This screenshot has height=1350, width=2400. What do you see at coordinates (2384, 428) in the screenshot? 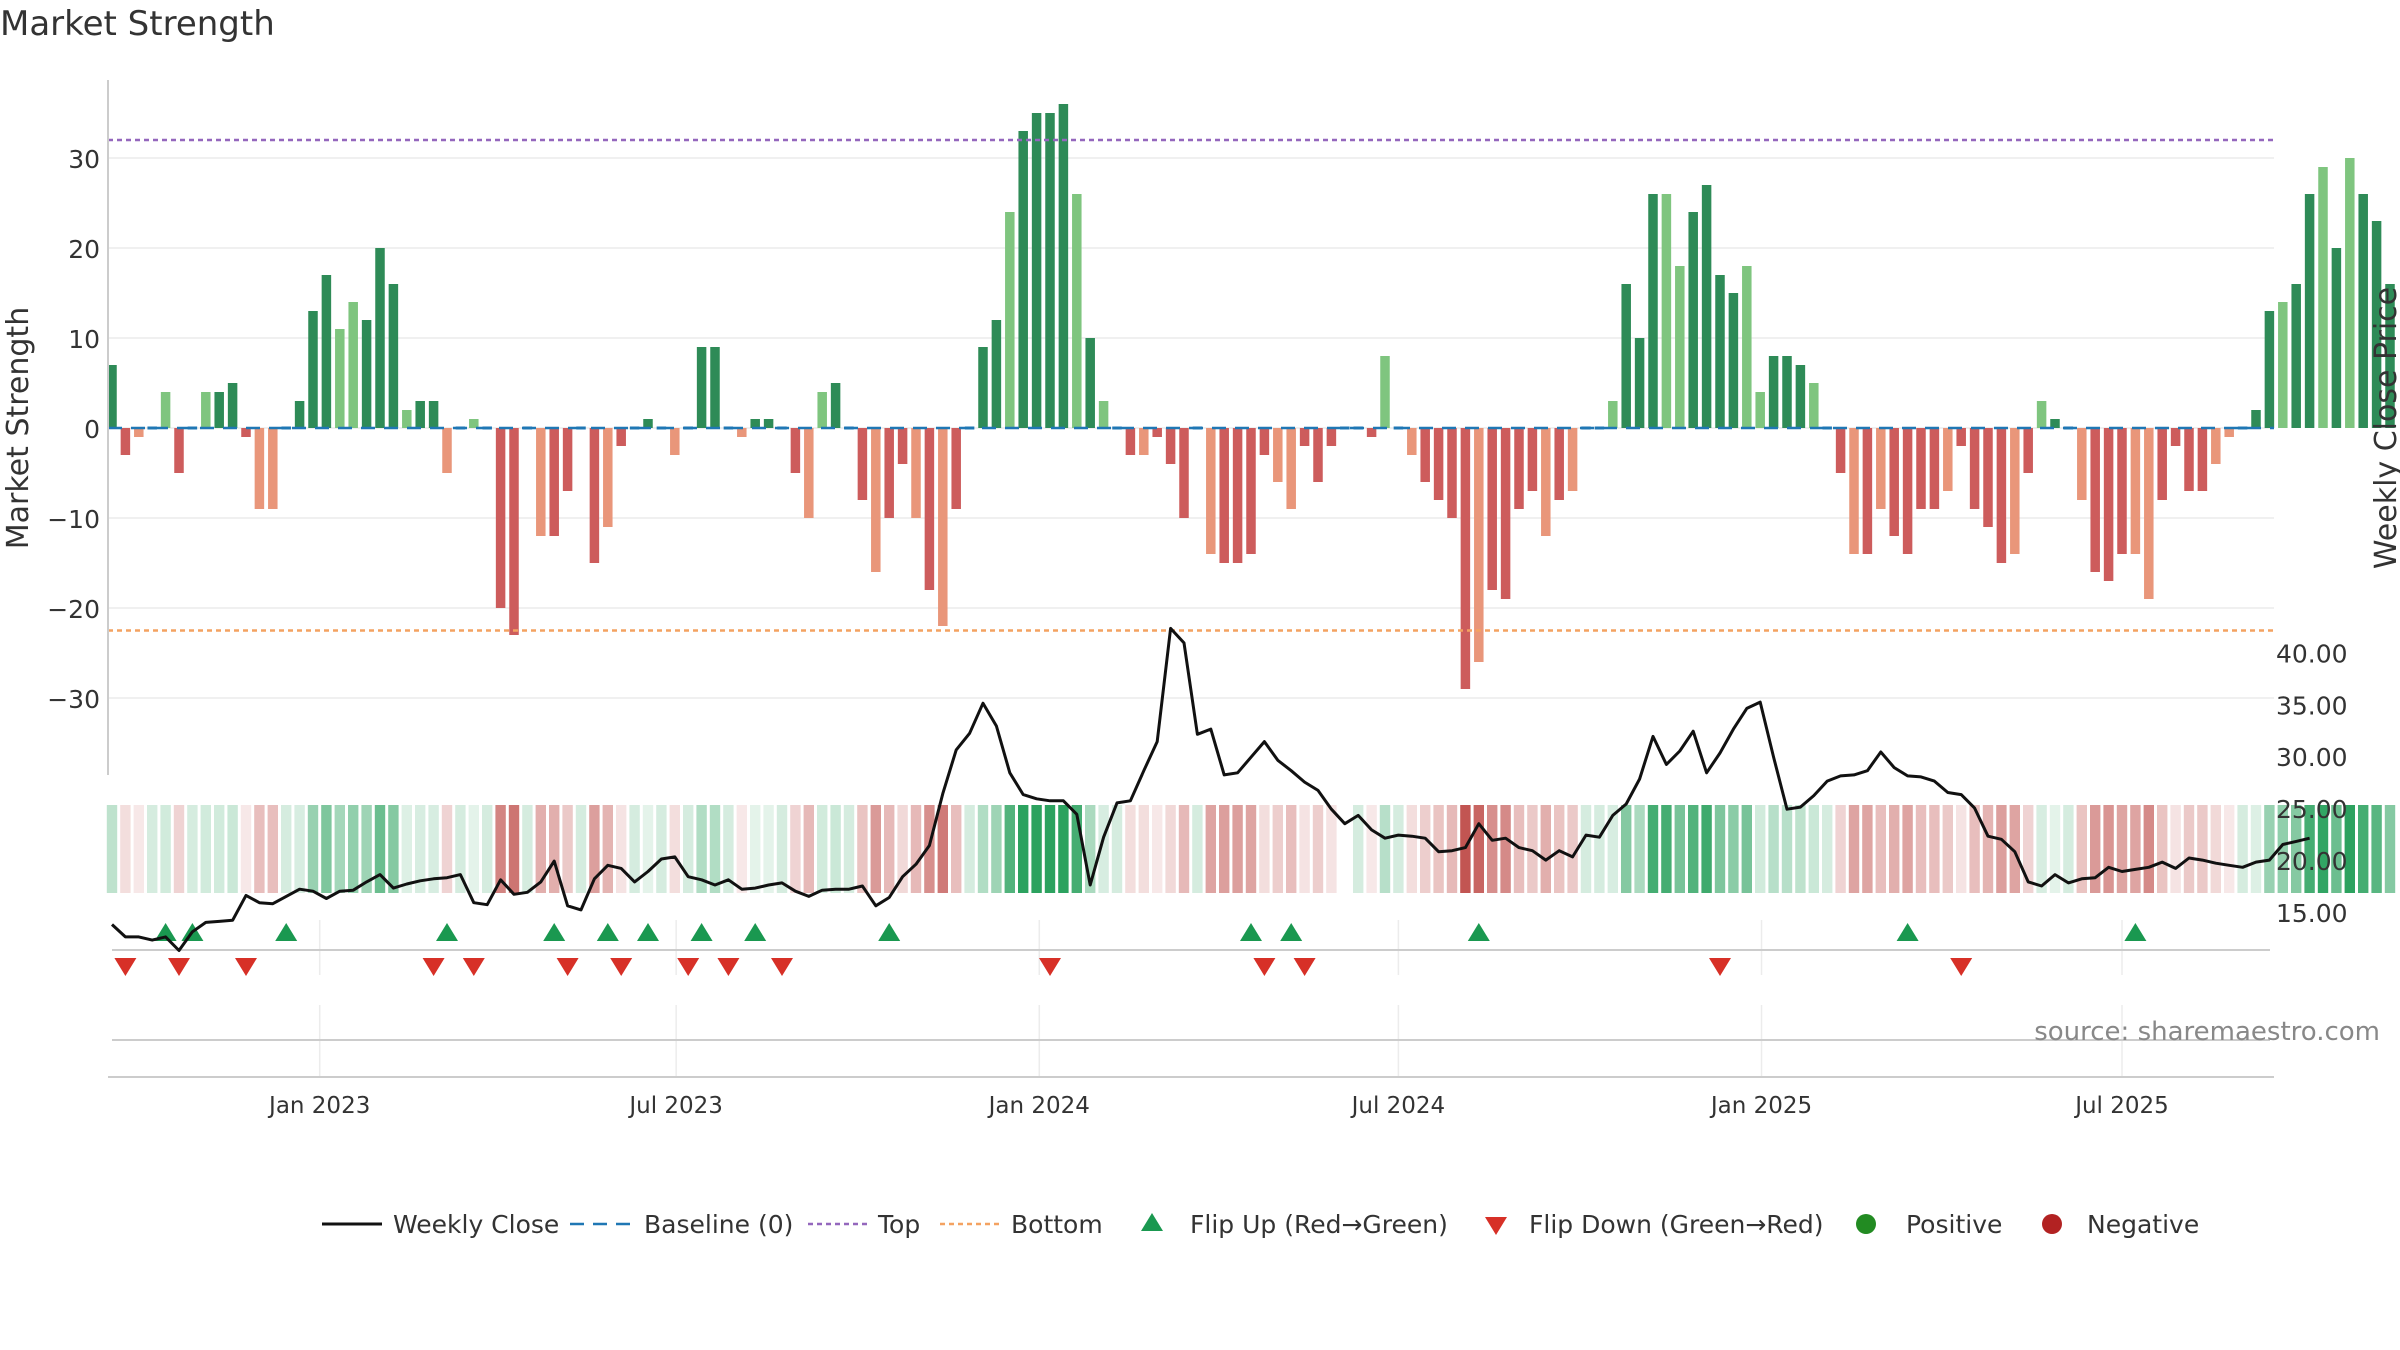
I see `y2-axis-label: Weekly Close Price` at bounding box center [2384, 428].